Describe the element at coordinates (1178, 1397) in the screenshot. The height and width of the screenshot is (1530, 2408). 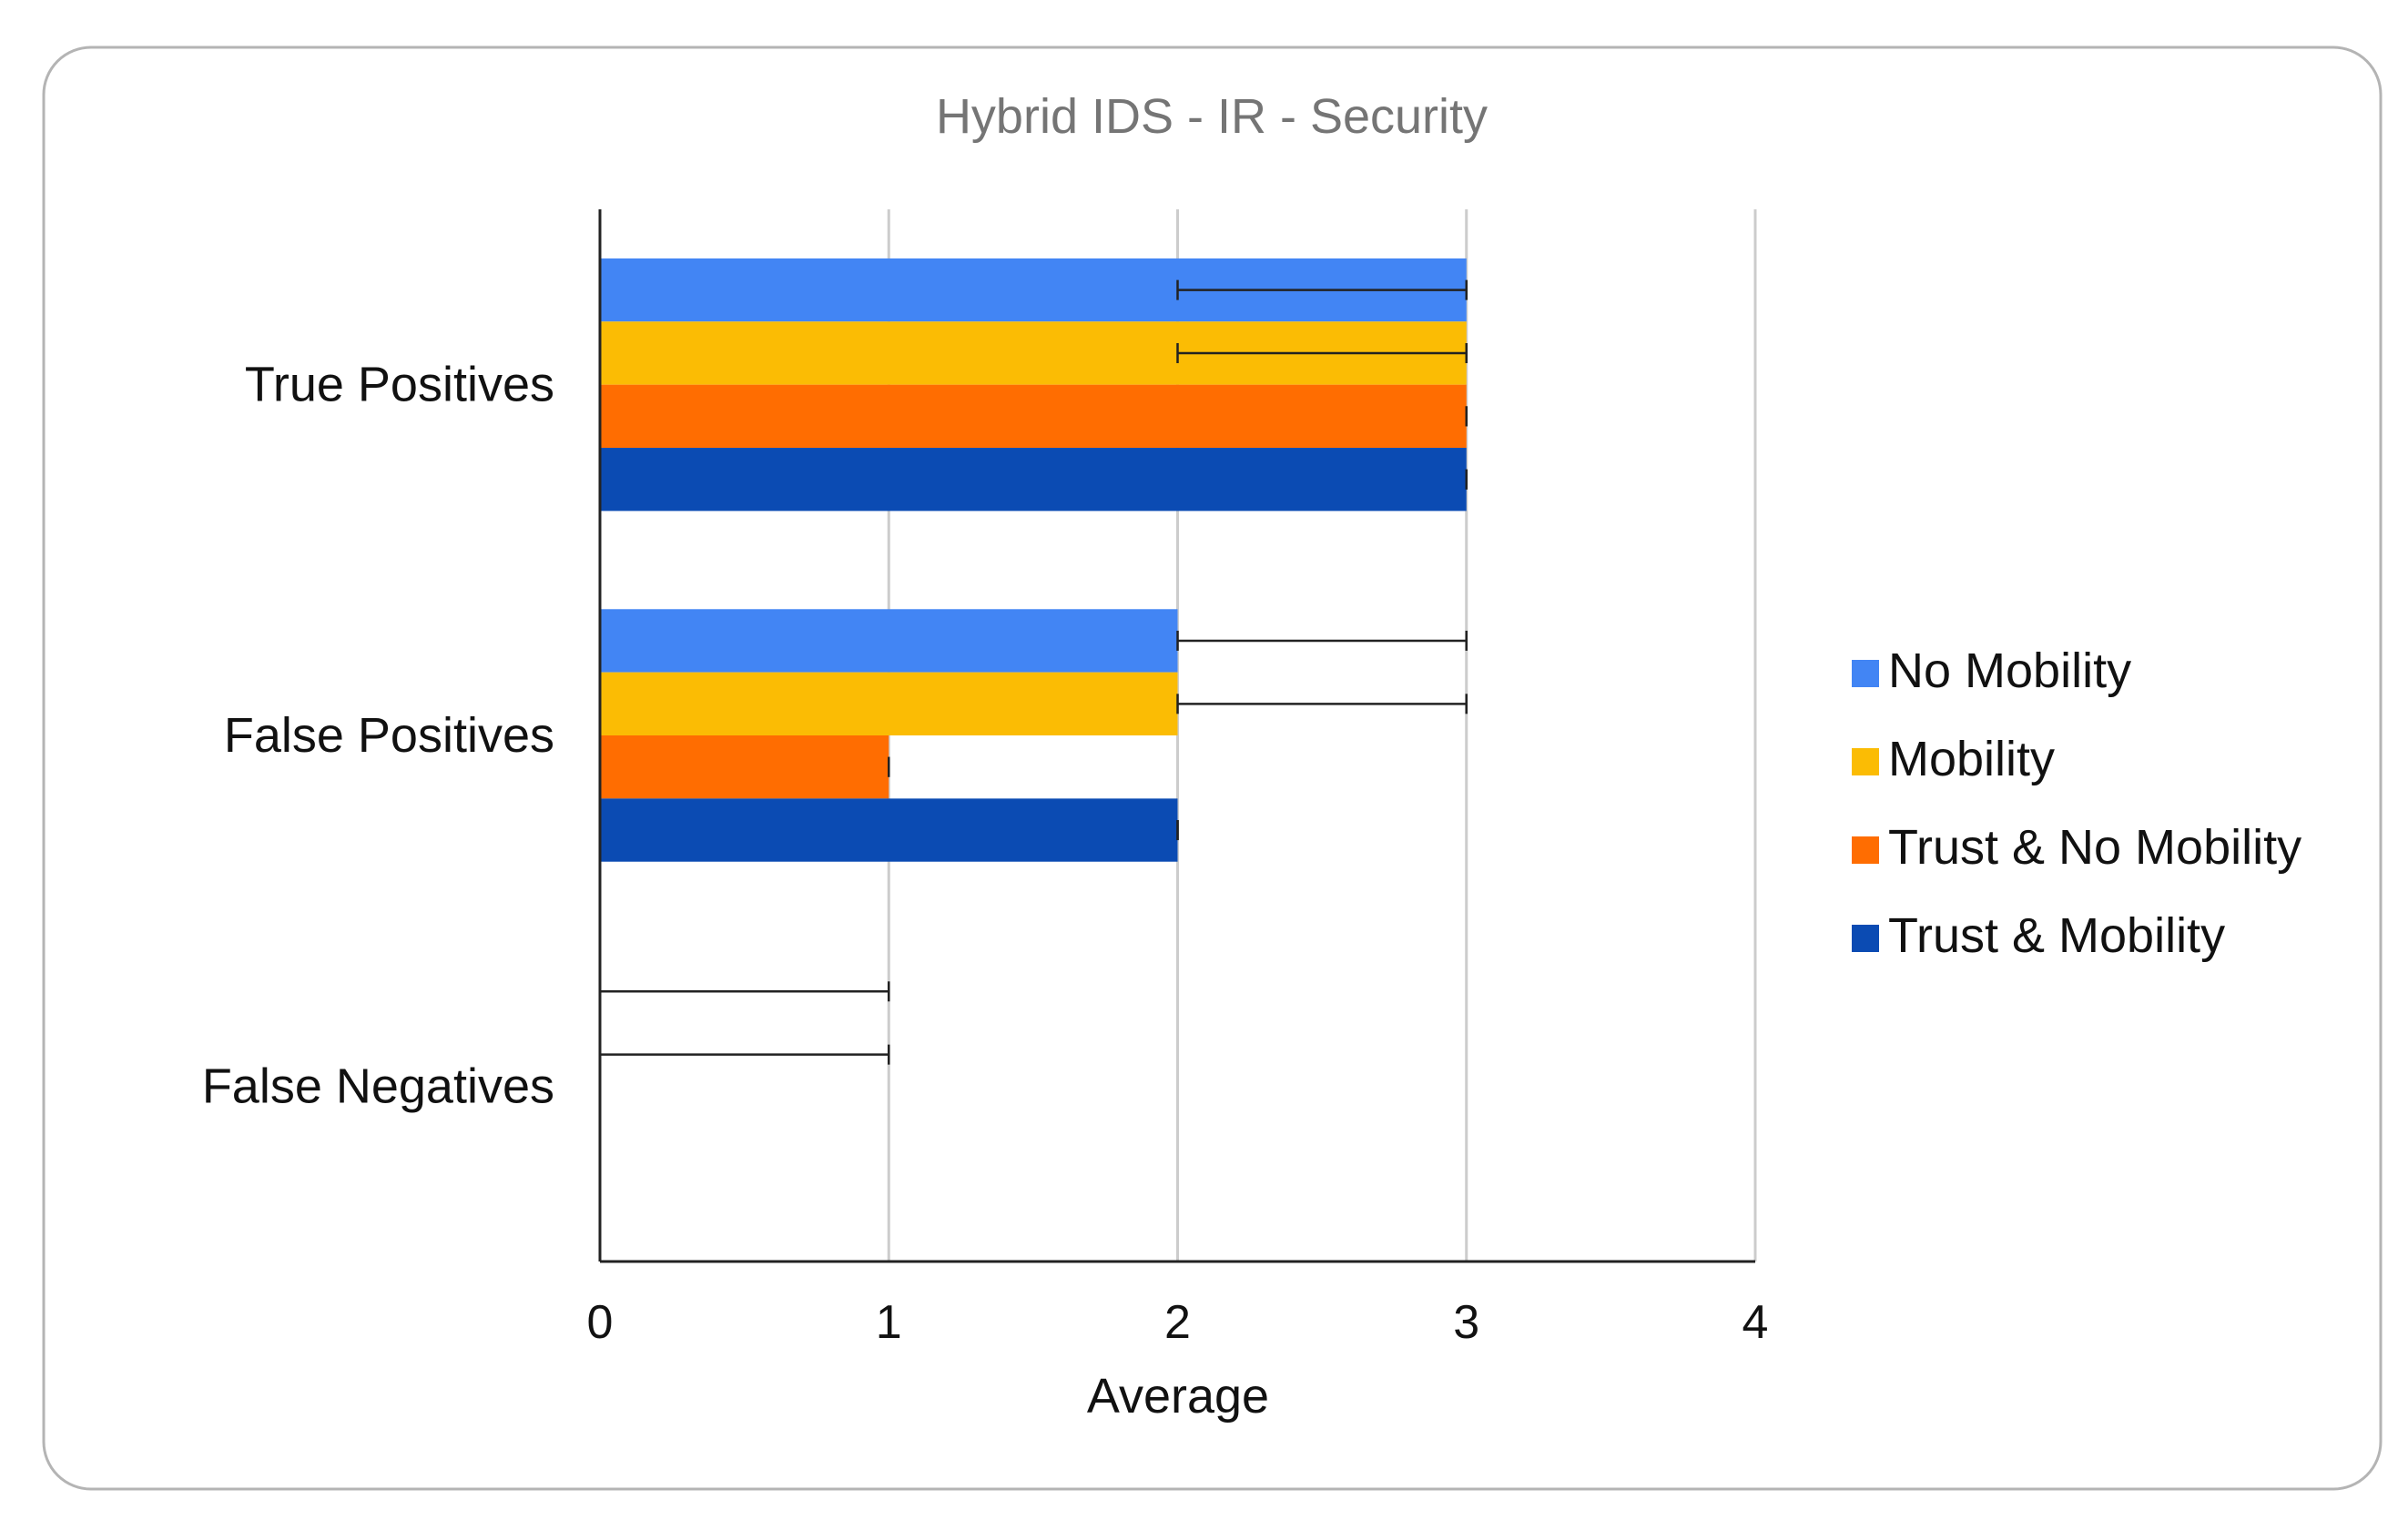
I see `x-axis-title: Average` at that location.